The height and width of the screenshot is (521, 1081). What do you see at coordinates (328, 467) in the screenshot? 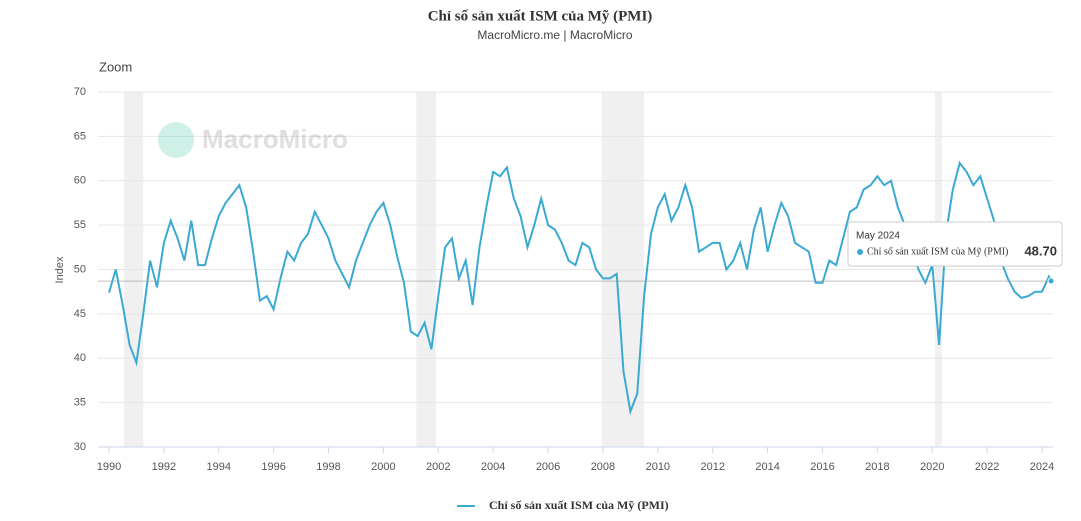
I see `x-tick-label: 1998` at bounding box center [328, 467].